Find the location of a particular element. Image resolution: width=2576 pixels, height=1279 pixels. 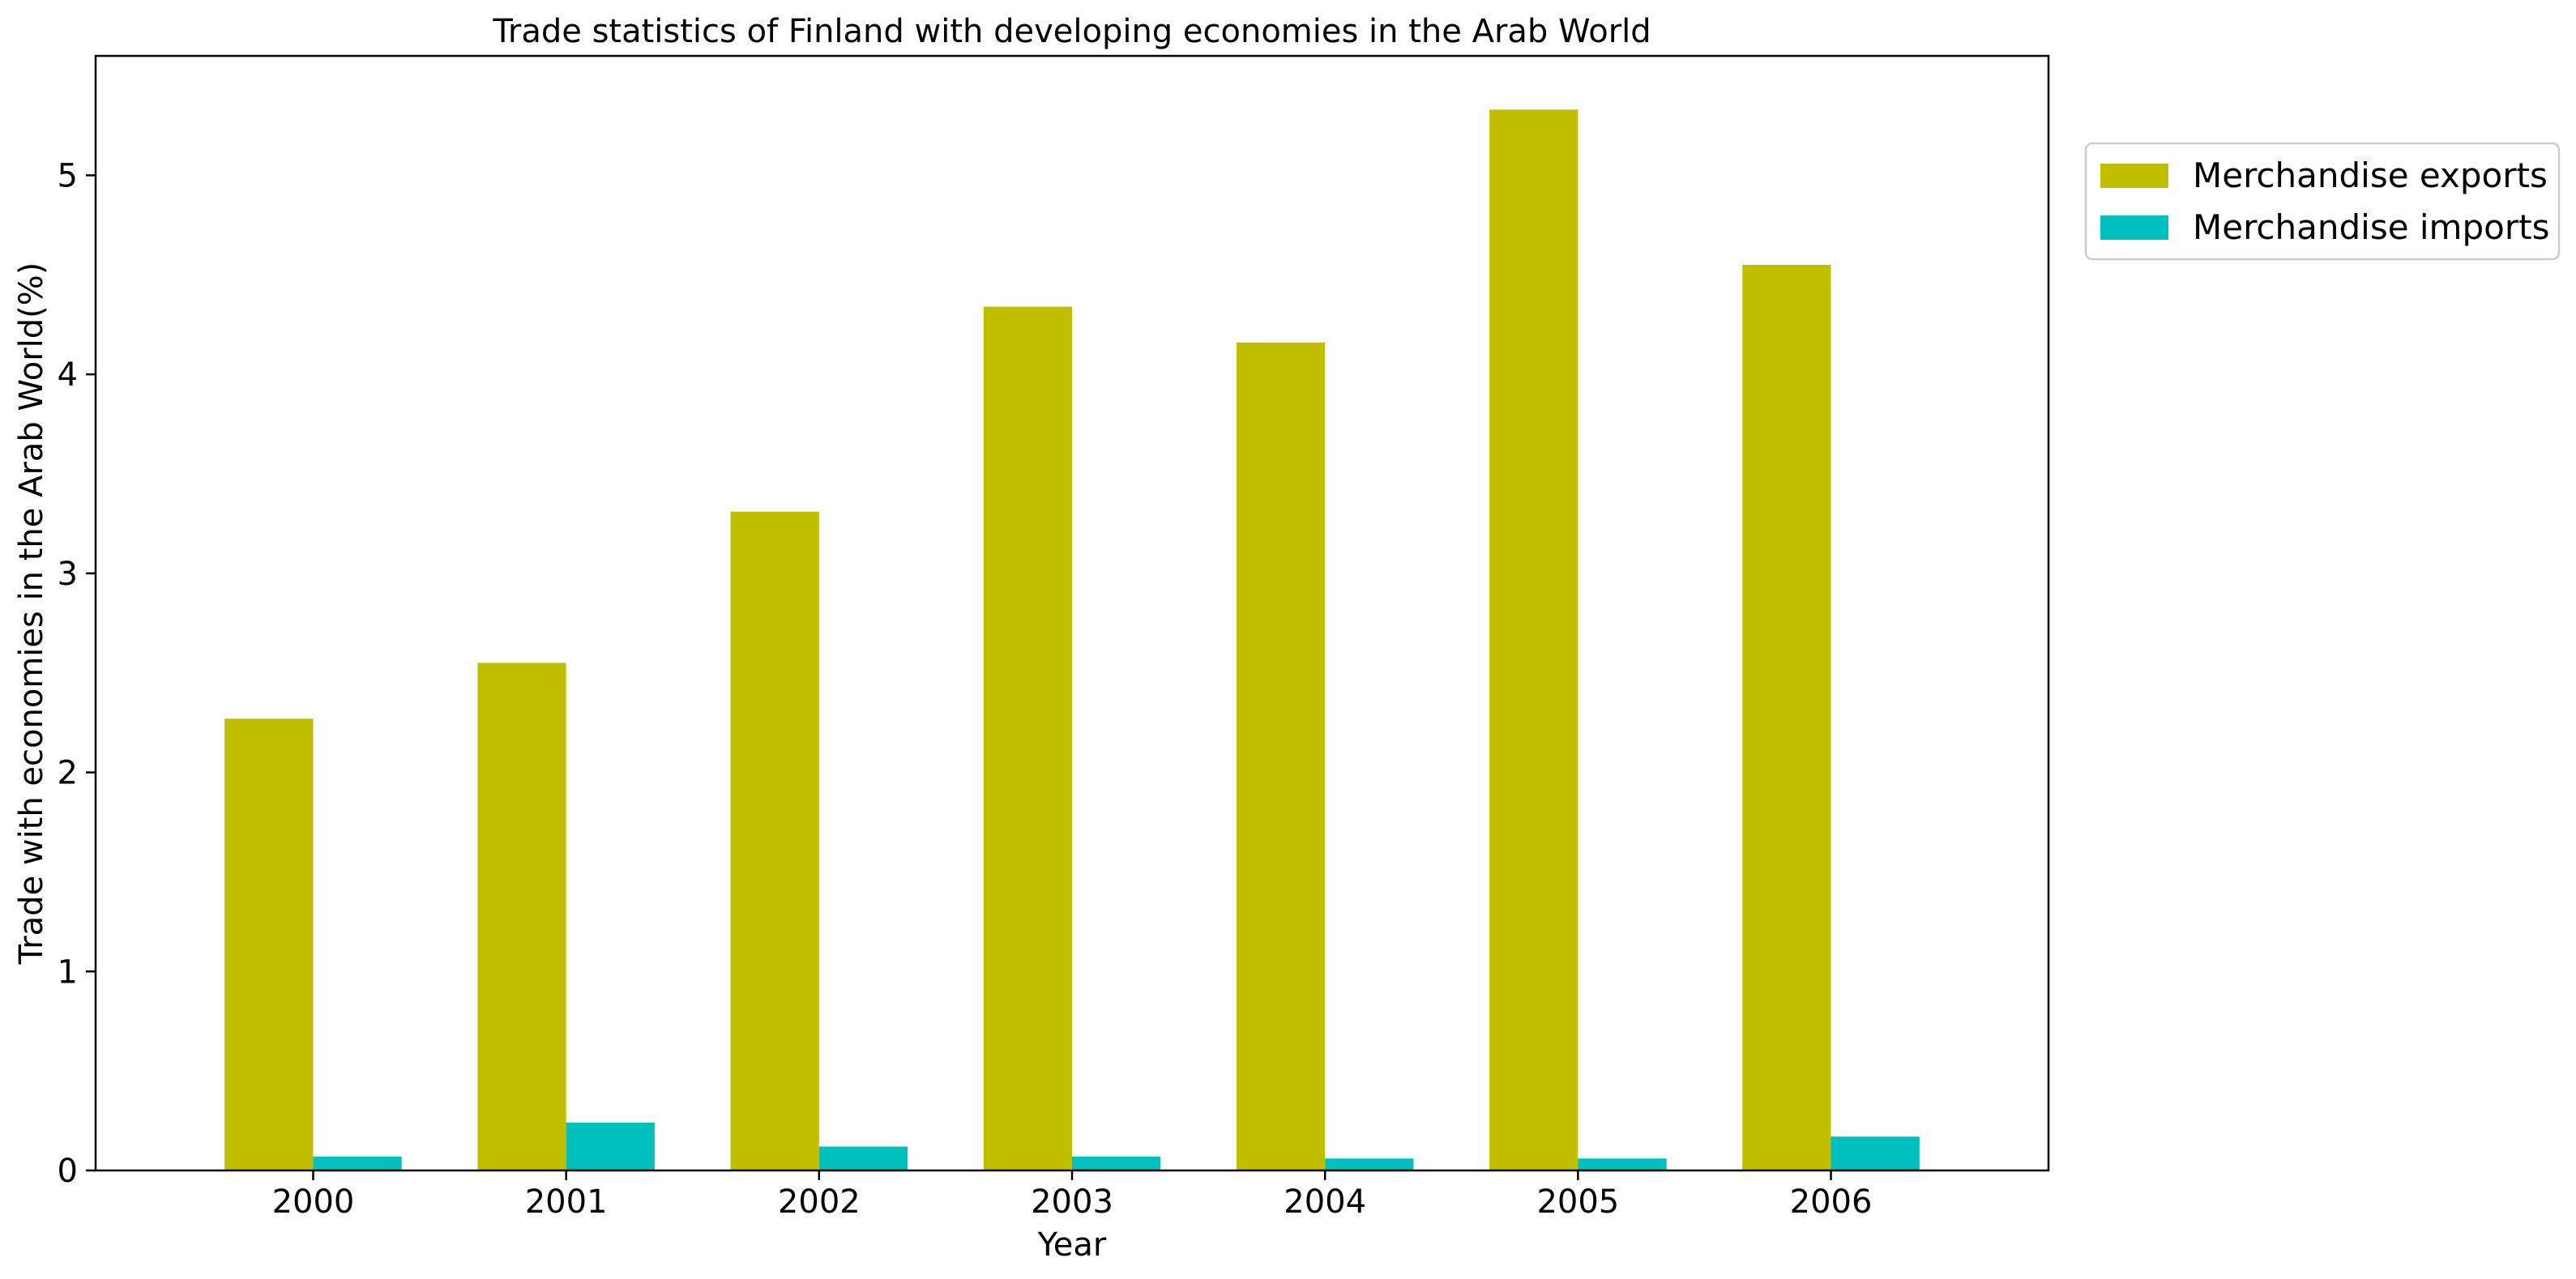

bar-exports-2005 is located at coordinates (1533, 639).